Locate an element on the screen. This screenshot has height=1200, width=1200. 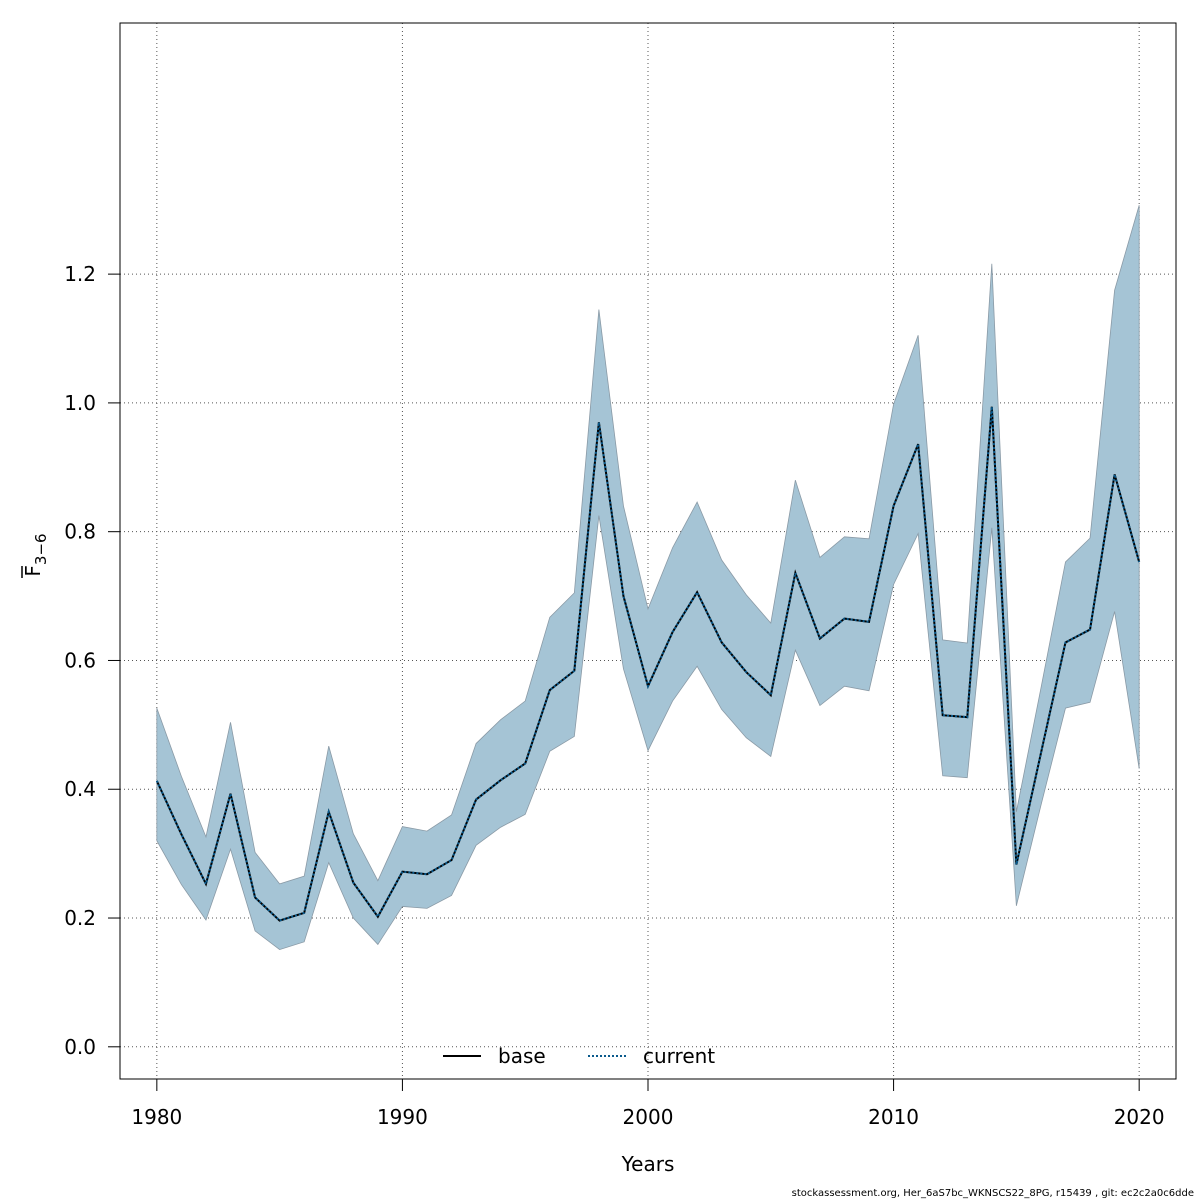
y-tick-label: 0.6 is located at coordinates (80, 660).